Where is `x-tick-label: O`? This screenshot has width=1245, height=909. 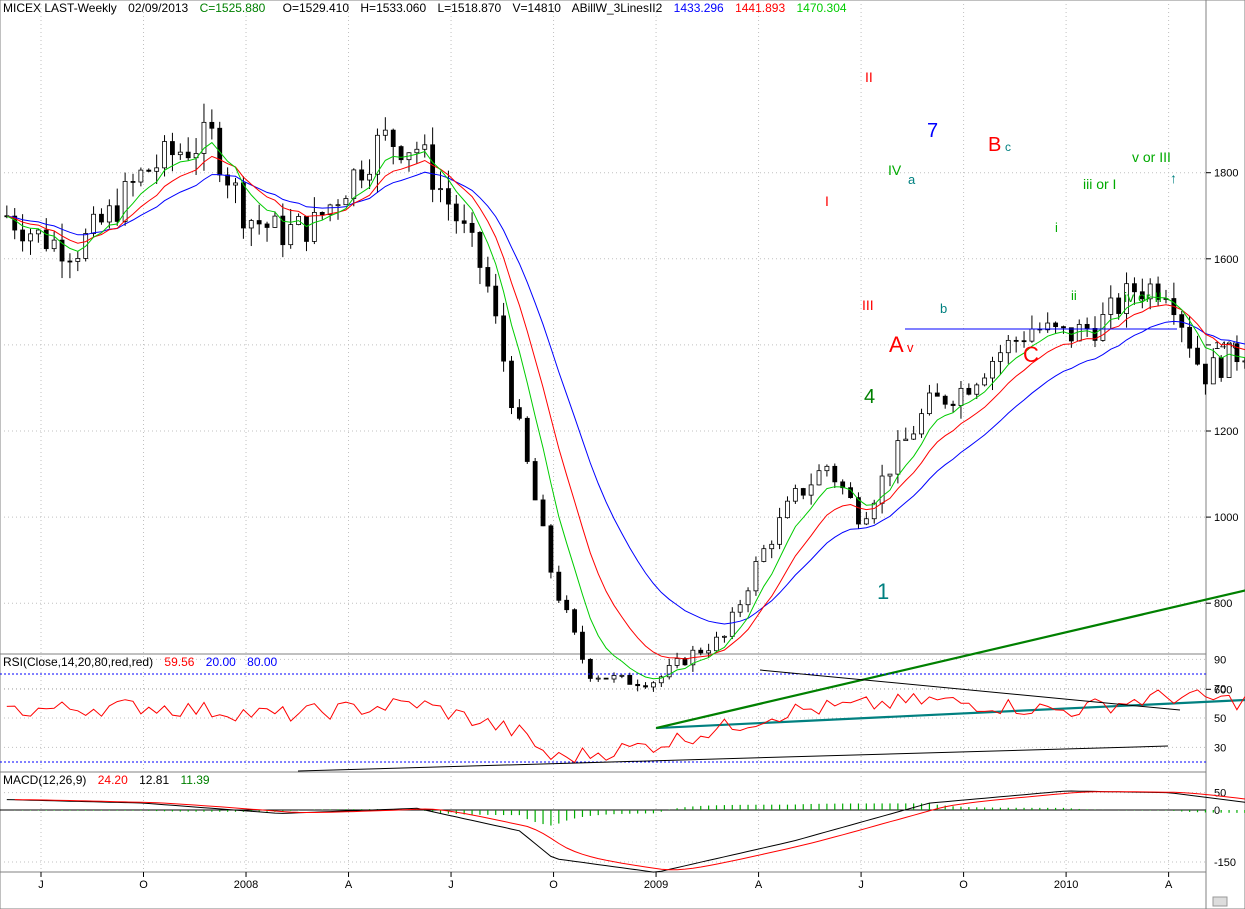 x-tick-label: O is located at coordinates (143, 885).